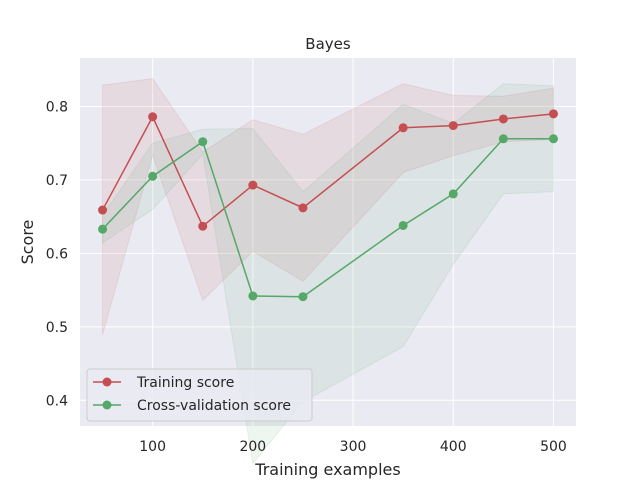 The image size is (640, 480). What do you see at coordinates (57, 107) in the screenshot?
I see `y-tick-label: 0.8` at bounding box center [57, 107].